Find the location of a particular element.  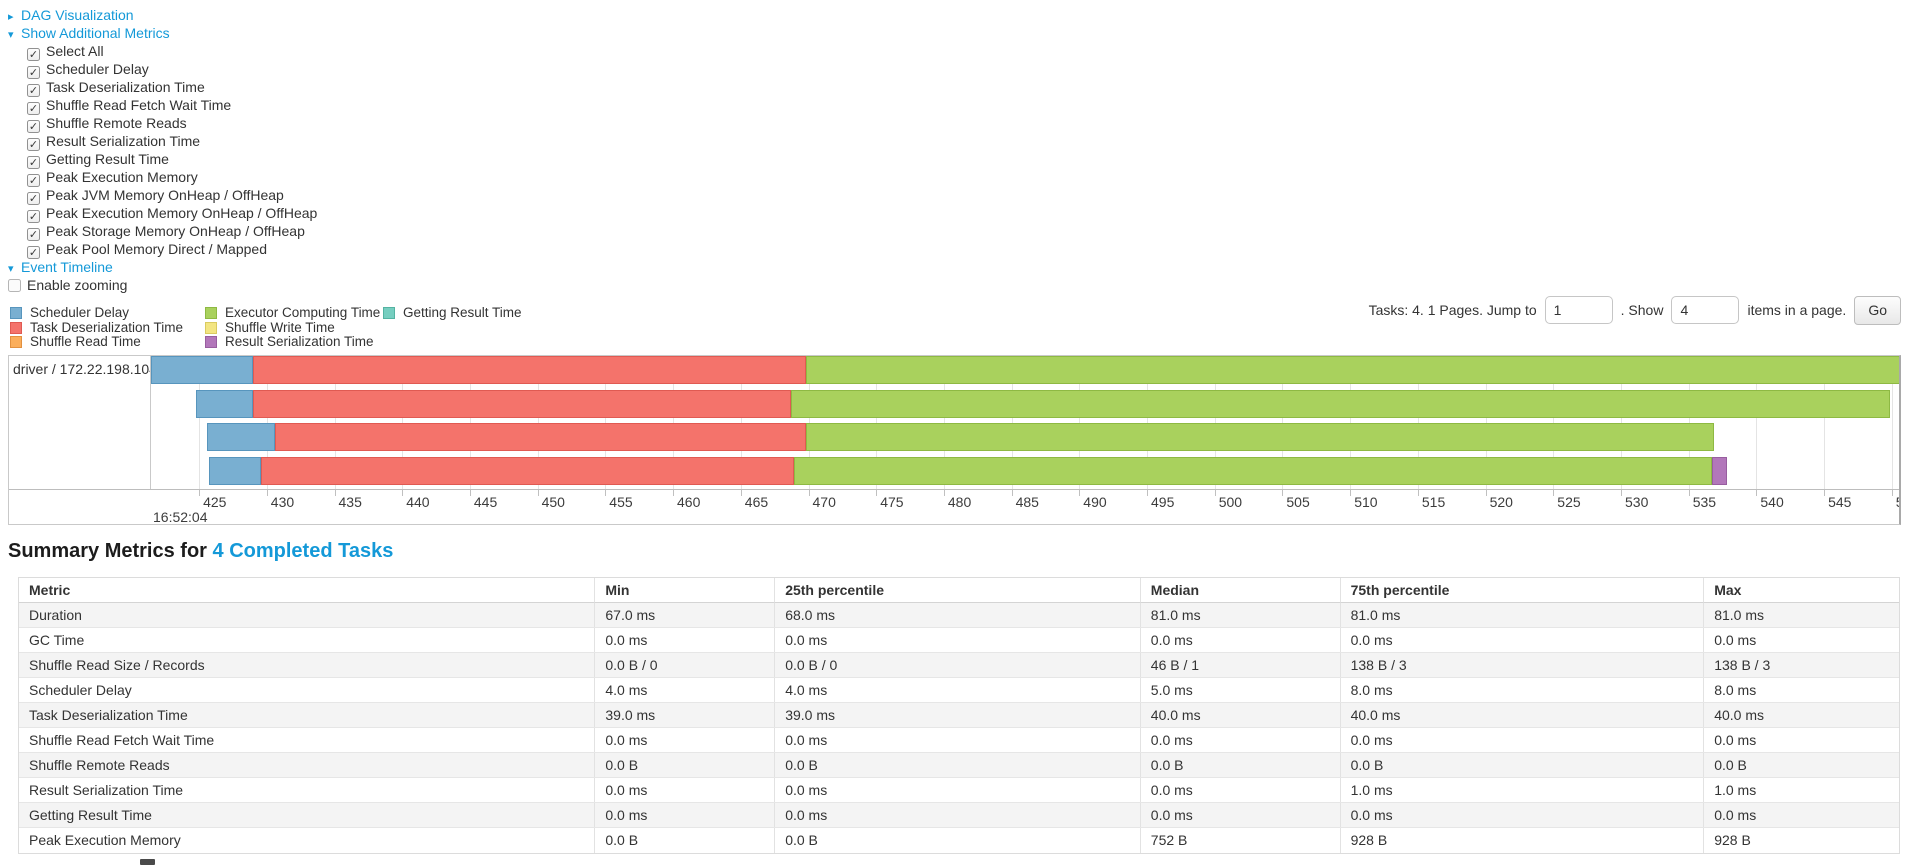

checkbox-result-serialization-time: ✓ is located at coordinates (33, 144).